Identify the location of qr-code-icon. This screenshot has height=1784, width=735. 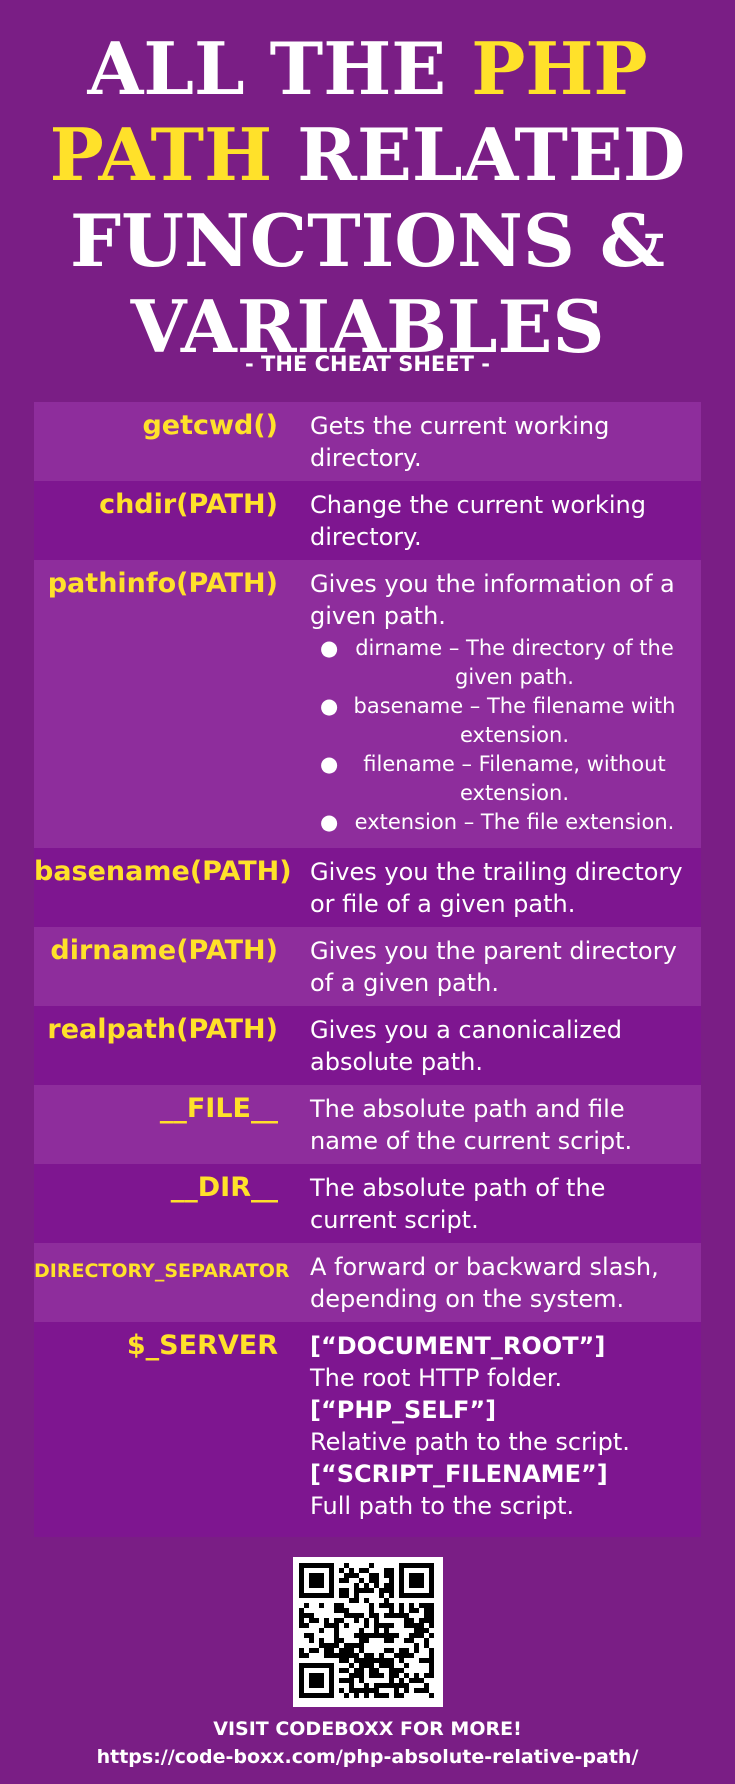
(368, 1632).